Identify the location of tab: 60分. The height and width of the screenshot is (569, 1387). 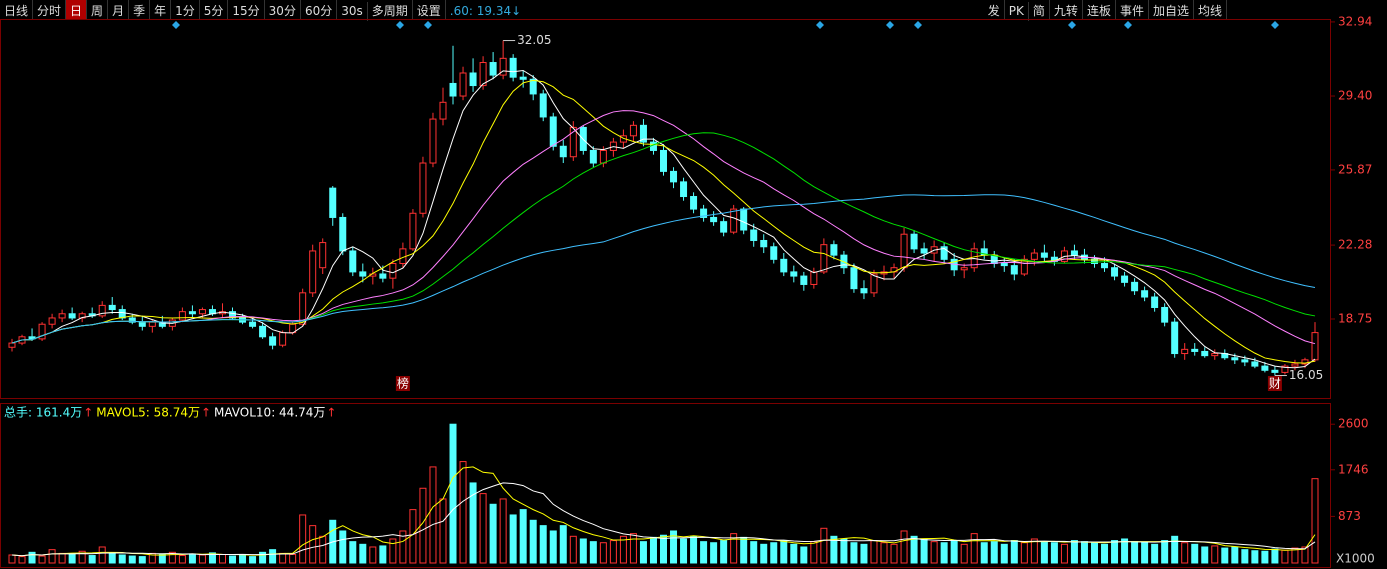
(319, 9).